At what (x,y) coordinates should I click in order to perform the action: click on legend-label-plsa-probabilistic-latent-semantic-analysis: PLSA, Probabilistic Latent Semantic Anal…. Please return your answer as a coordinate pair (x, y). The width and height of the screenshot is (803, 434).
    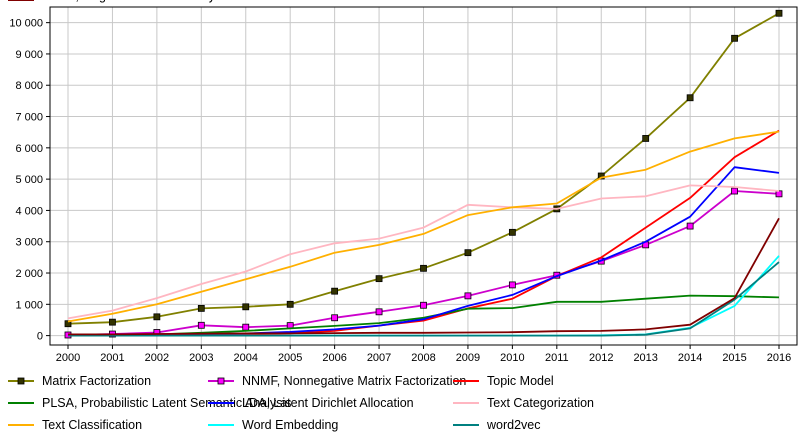
    Looking at the image, I should click on (166, 403).